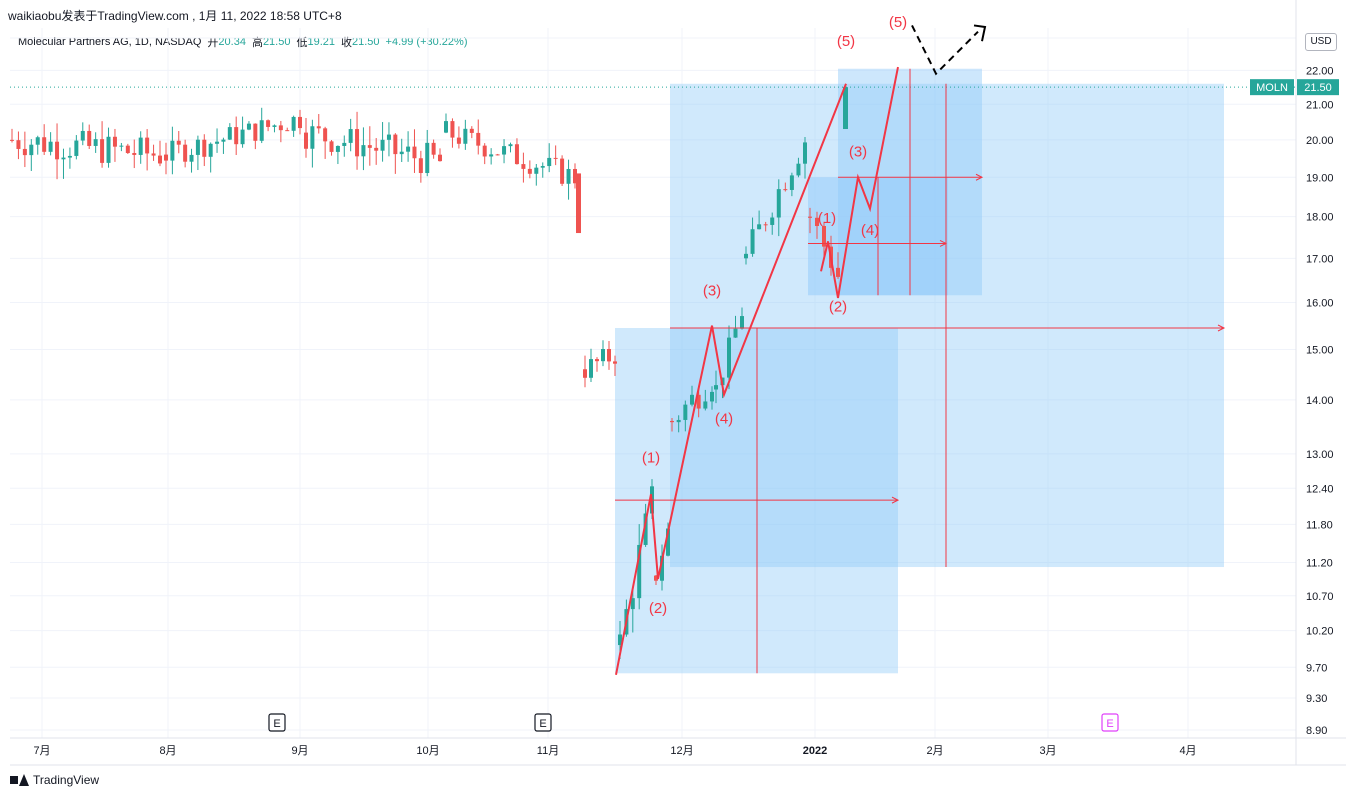 This screenshot has width=1354, height=799. What do you see at coordinates (712, 291) in the screenshot?
I see `wave-label-primary: (3)` at bounding box center [712, 291].